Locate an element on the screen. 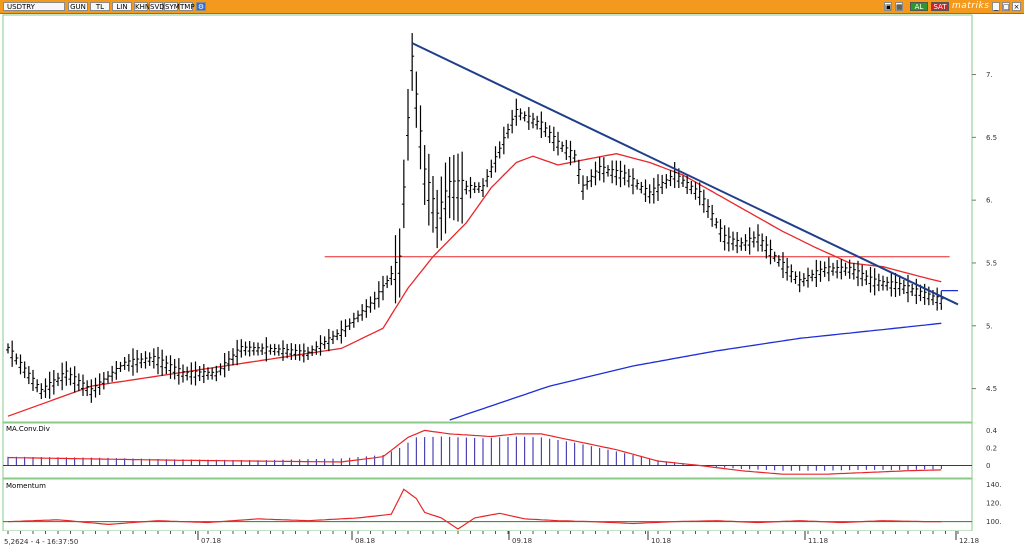 The height and width of the screenshot is (548, 1024). toolbar-button-svd: SVD is located at coordinates (157, 6).